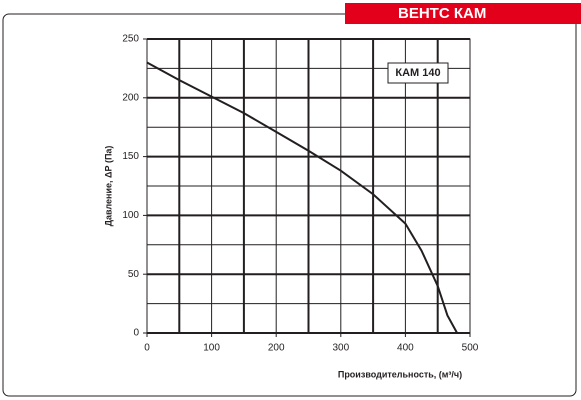 The image size is (581, 400). What do you see at coordinates (211, 348) in the screenshot?
I see `x-tick-label: 100` at bounding box center [211, 348].